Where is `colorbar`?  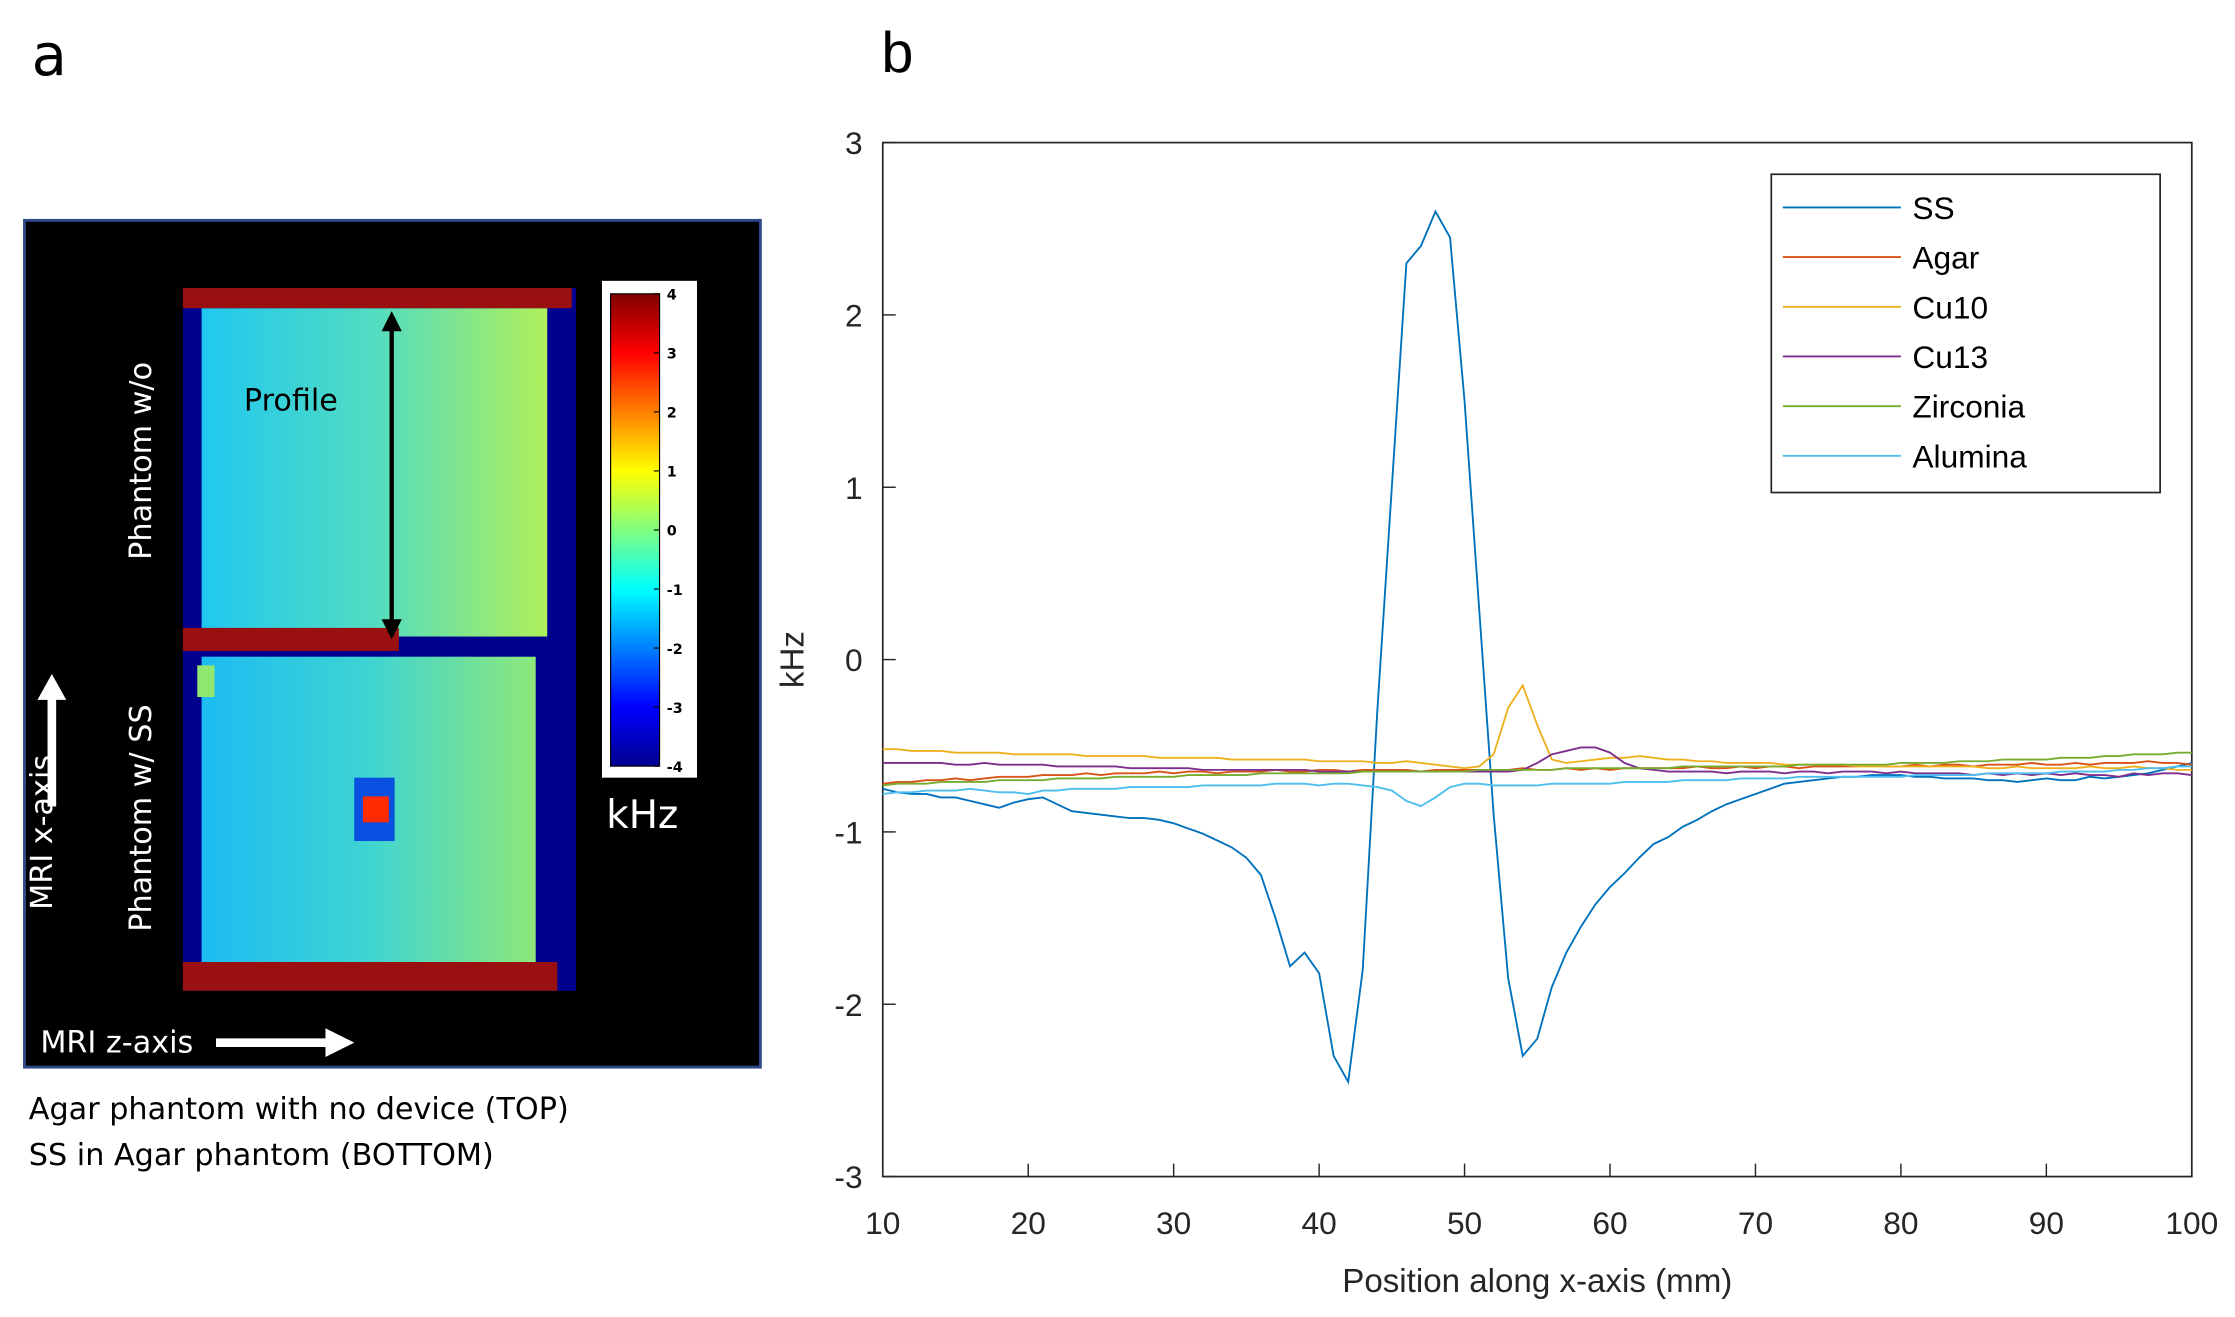 colorbar is located at coordinates (635, 530).